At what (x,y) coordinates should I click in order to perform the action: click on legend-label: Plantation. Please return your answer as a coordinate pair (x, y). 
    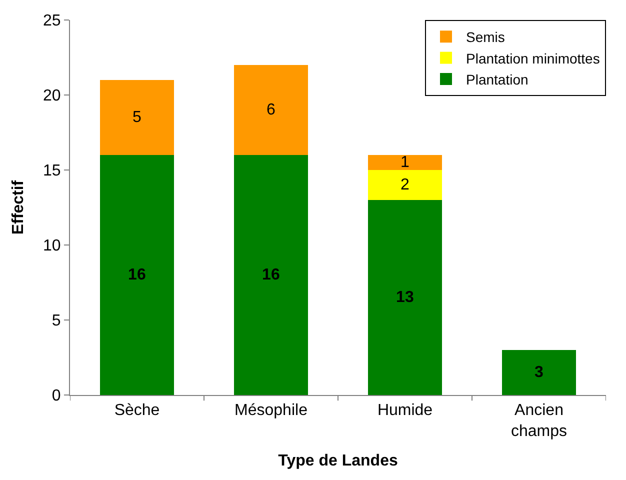
    Looking at the image, I should click on (497, 79).